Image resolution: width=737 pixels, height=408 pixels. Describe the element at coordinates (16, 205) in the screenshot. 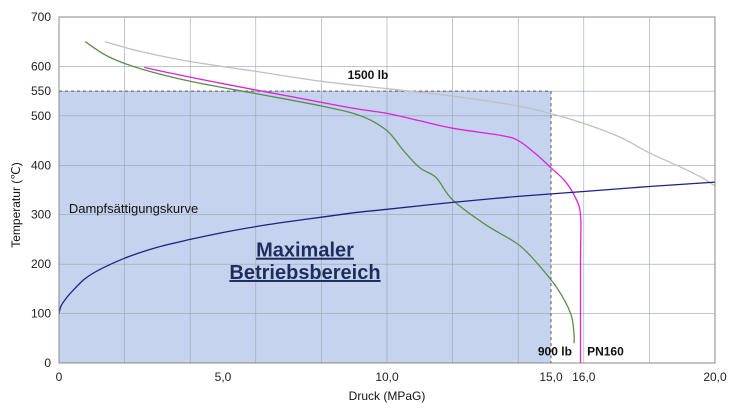

I see `y-axis-title: Temperatur (℃)` at that location.